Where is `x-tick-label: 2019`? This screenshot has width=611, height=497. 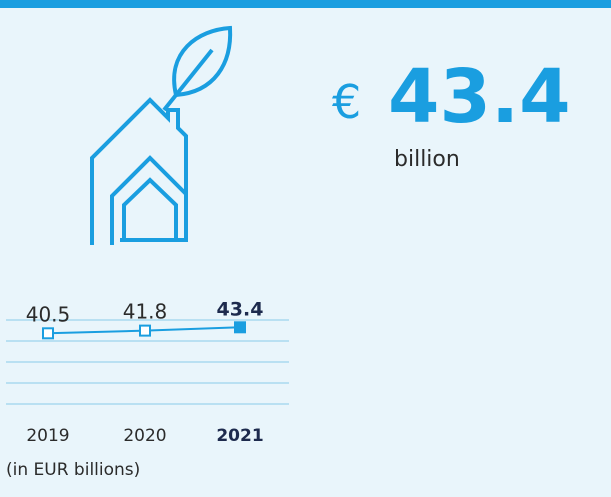
x-tick-label: 2019 is located at coordinates (47, 436).